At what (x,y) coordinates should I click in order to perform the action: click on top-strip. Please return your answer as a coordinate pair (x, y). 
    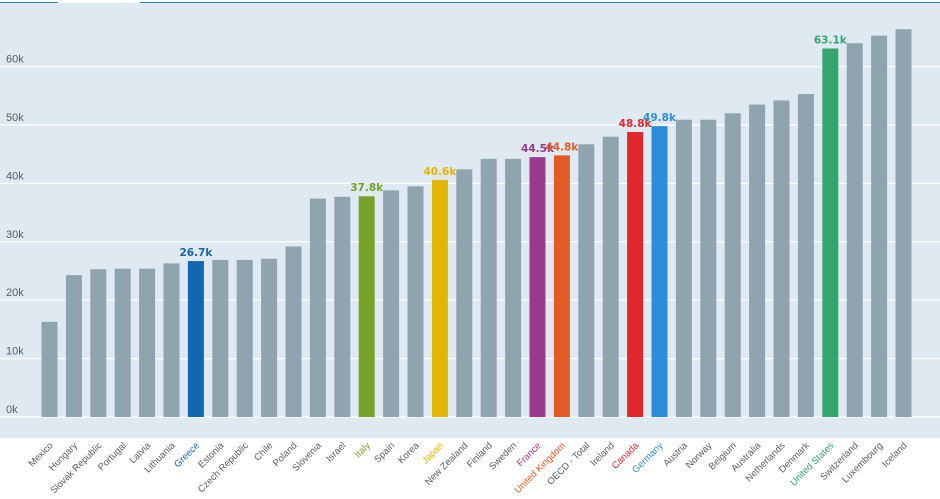
    Looking at the image, I should click on (470, 1).